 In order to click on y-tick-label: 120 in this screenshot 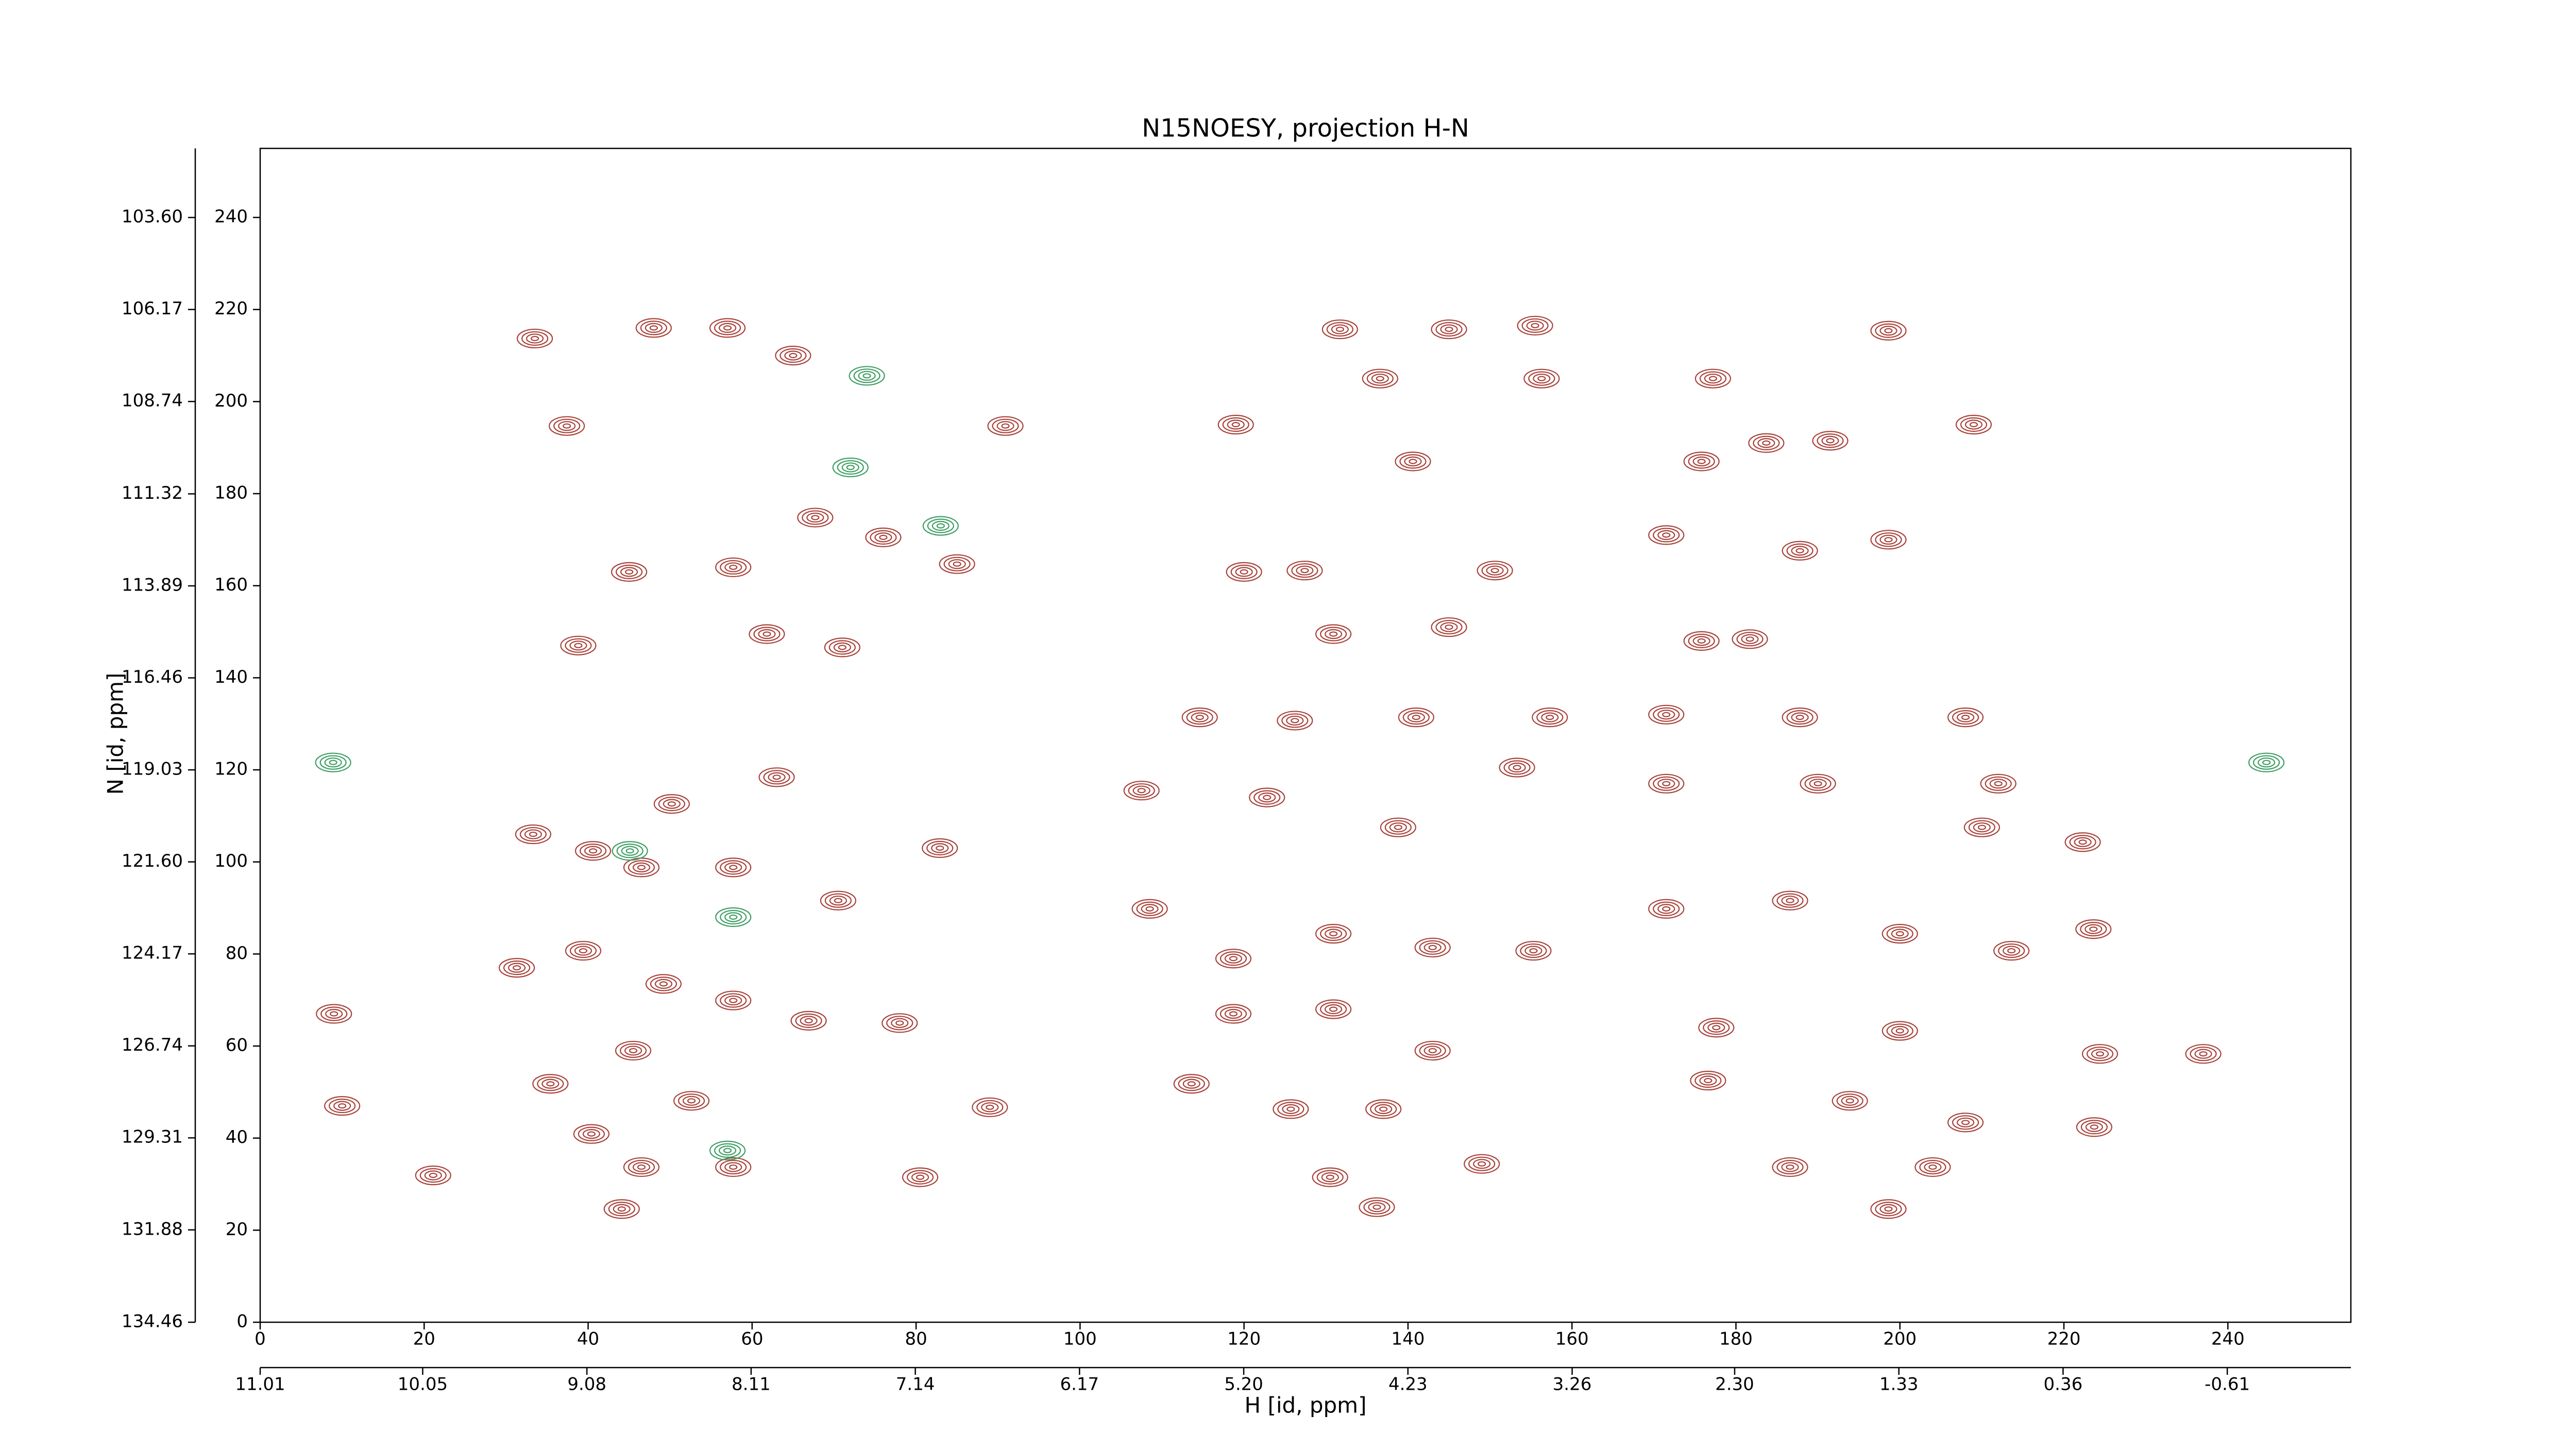, I will do `click(231, 769)`.